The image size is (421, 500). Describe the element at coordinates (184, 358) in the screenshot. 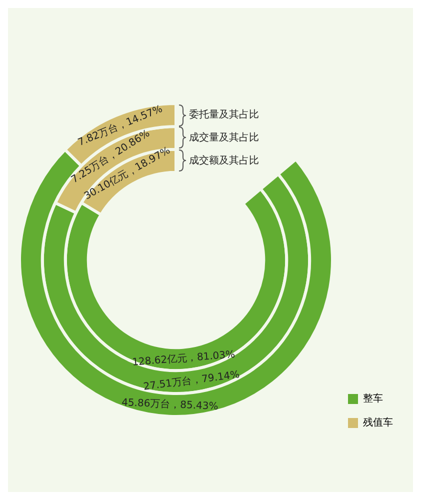

I see `data-label: 128.62亿元，81.03%` at that location.